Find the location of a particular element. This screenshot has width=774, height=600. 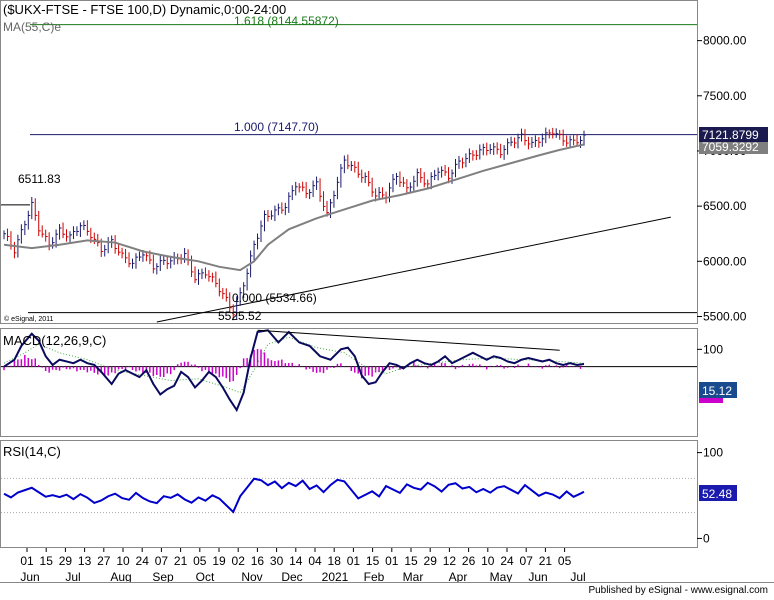

high-annotation: 6511.83 is located at coordinates (39, 179).